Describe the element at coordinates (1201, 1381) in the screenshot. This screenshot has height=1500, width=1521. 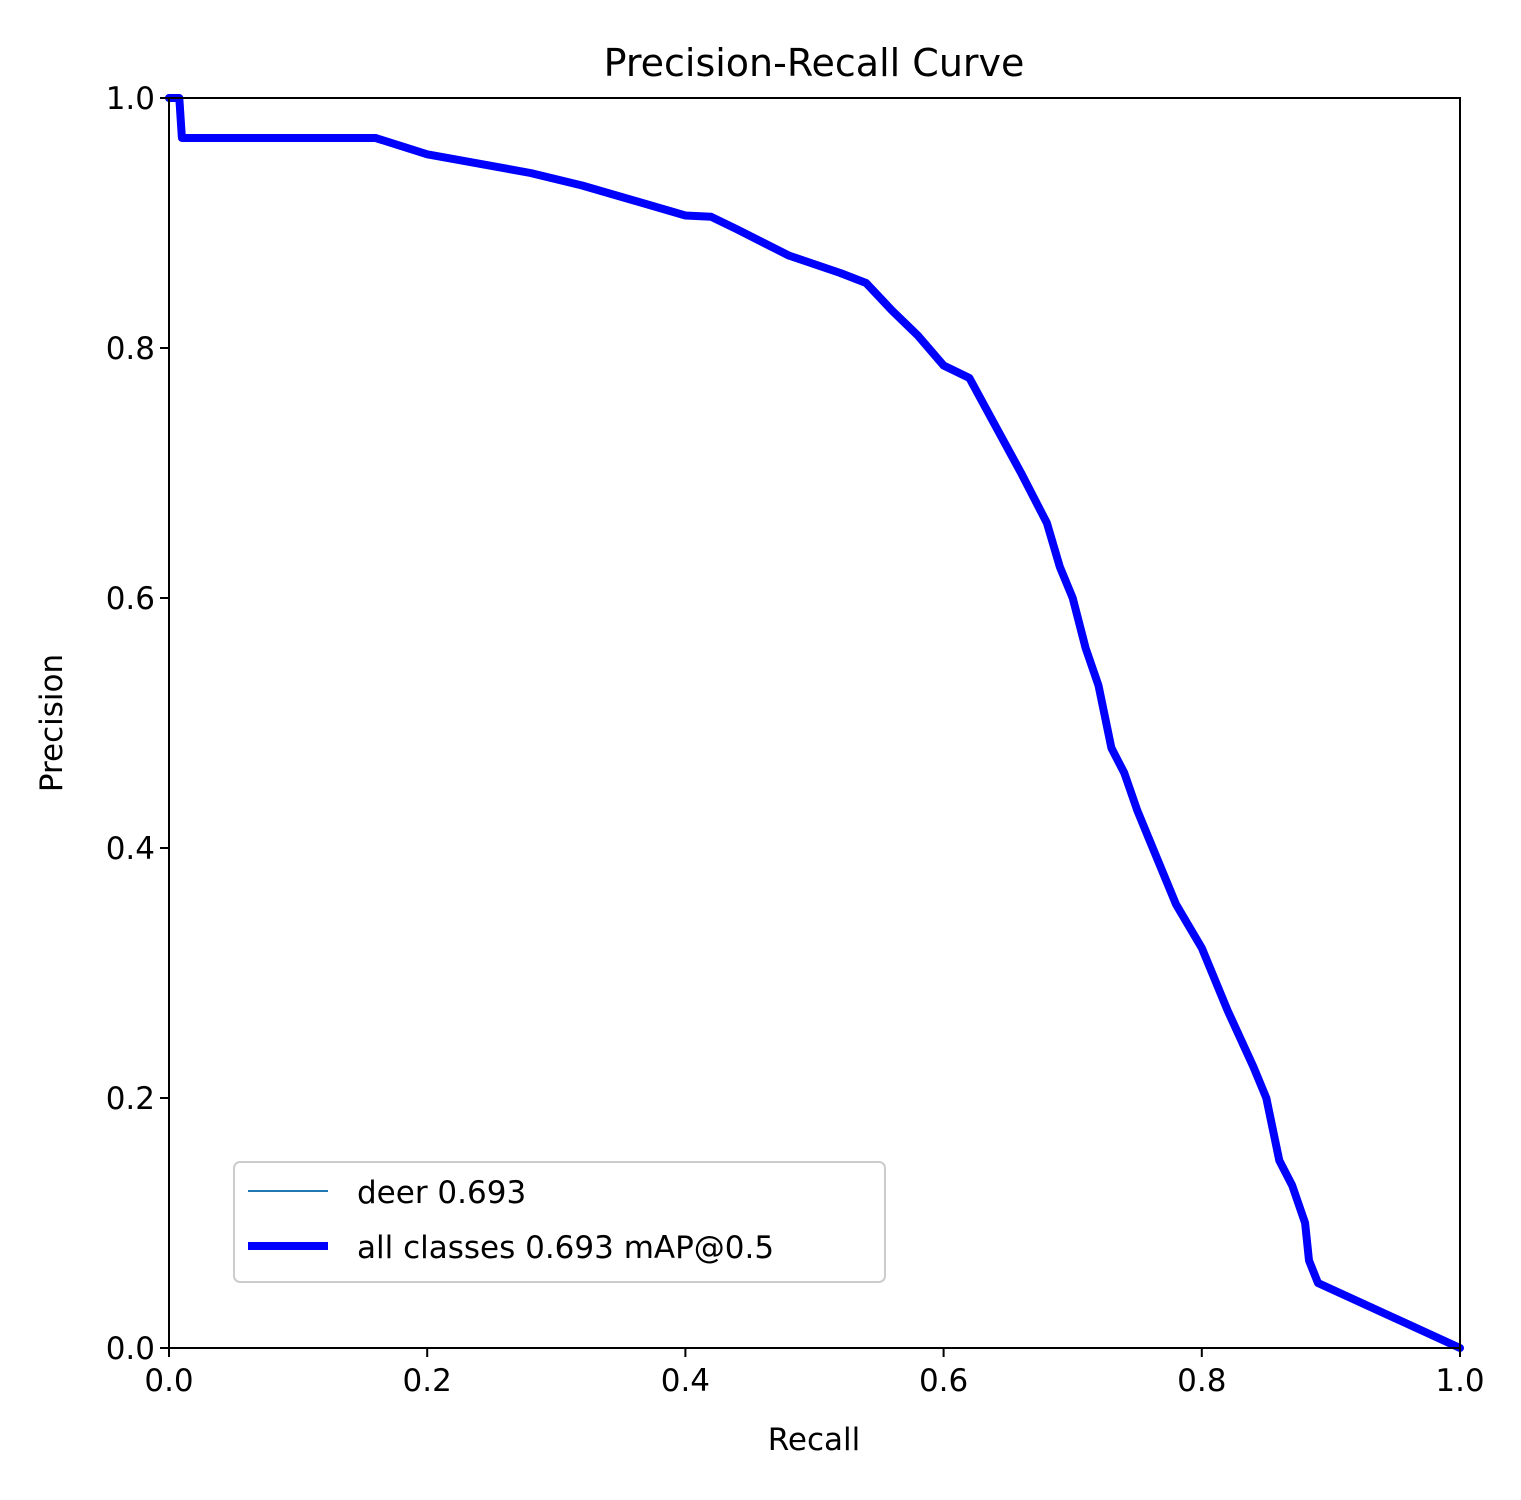
I see `x-tick-label: 0.8` at that location.